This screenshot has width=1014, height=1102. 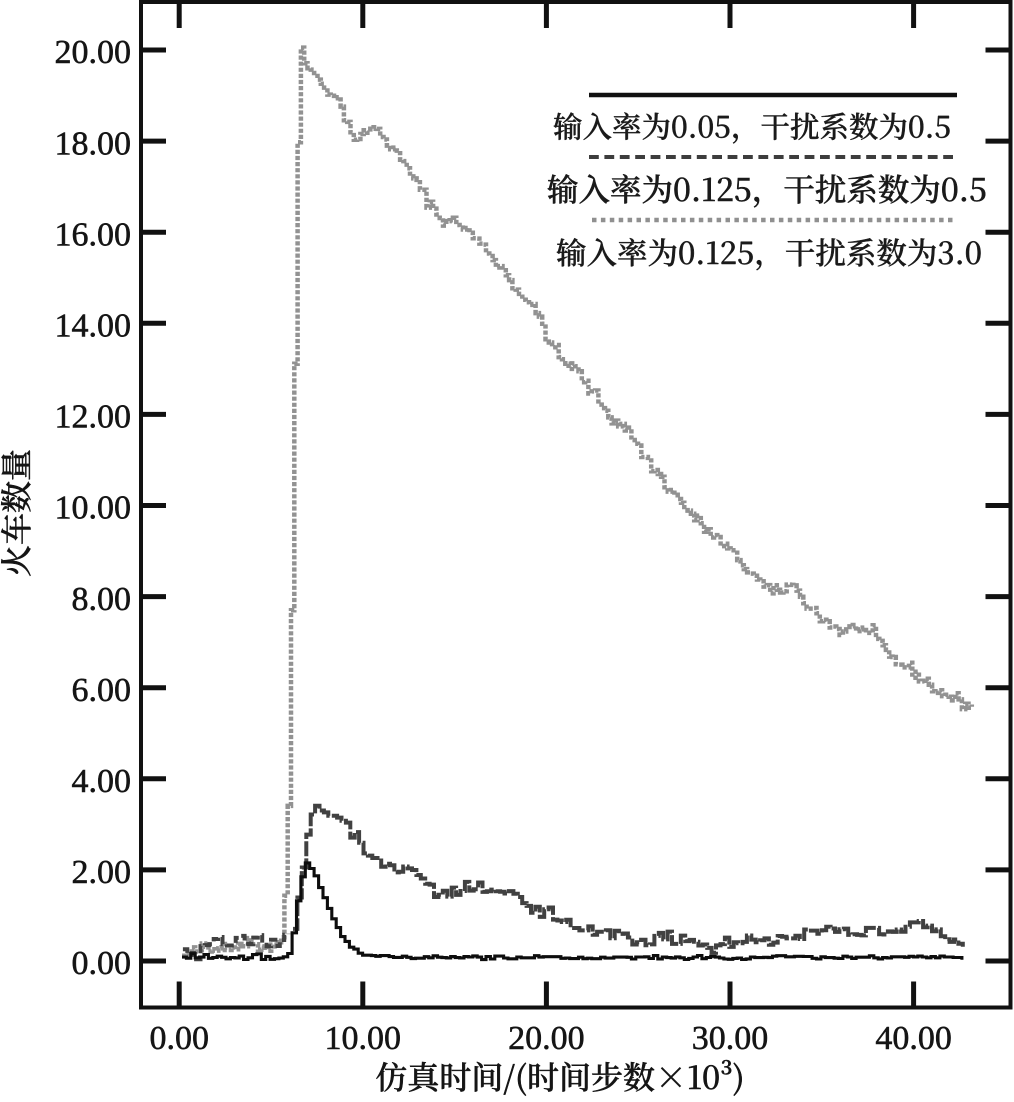 What do you see at coordinates (93, 417) in the screenshot?
I see `svg-text: 12.00` at bounding box center [93, 417].